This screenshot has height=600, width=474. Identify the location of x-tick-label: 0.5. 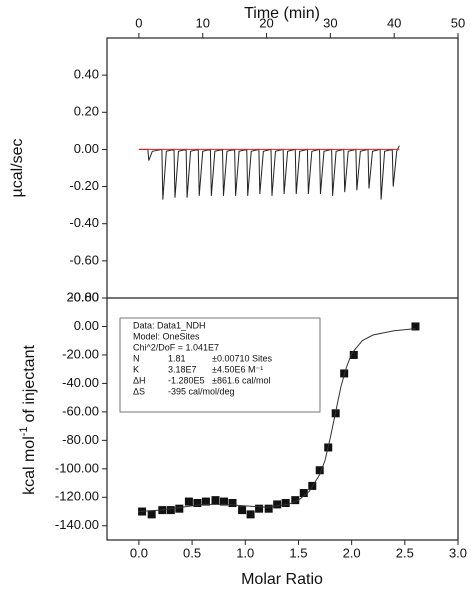
(192, 552).